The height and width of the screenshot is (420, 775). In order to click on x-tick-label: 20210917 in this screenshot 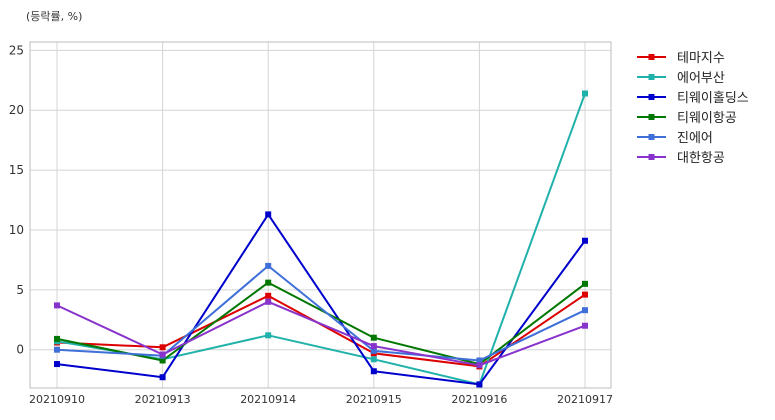, I will do `click(585, 399)`.